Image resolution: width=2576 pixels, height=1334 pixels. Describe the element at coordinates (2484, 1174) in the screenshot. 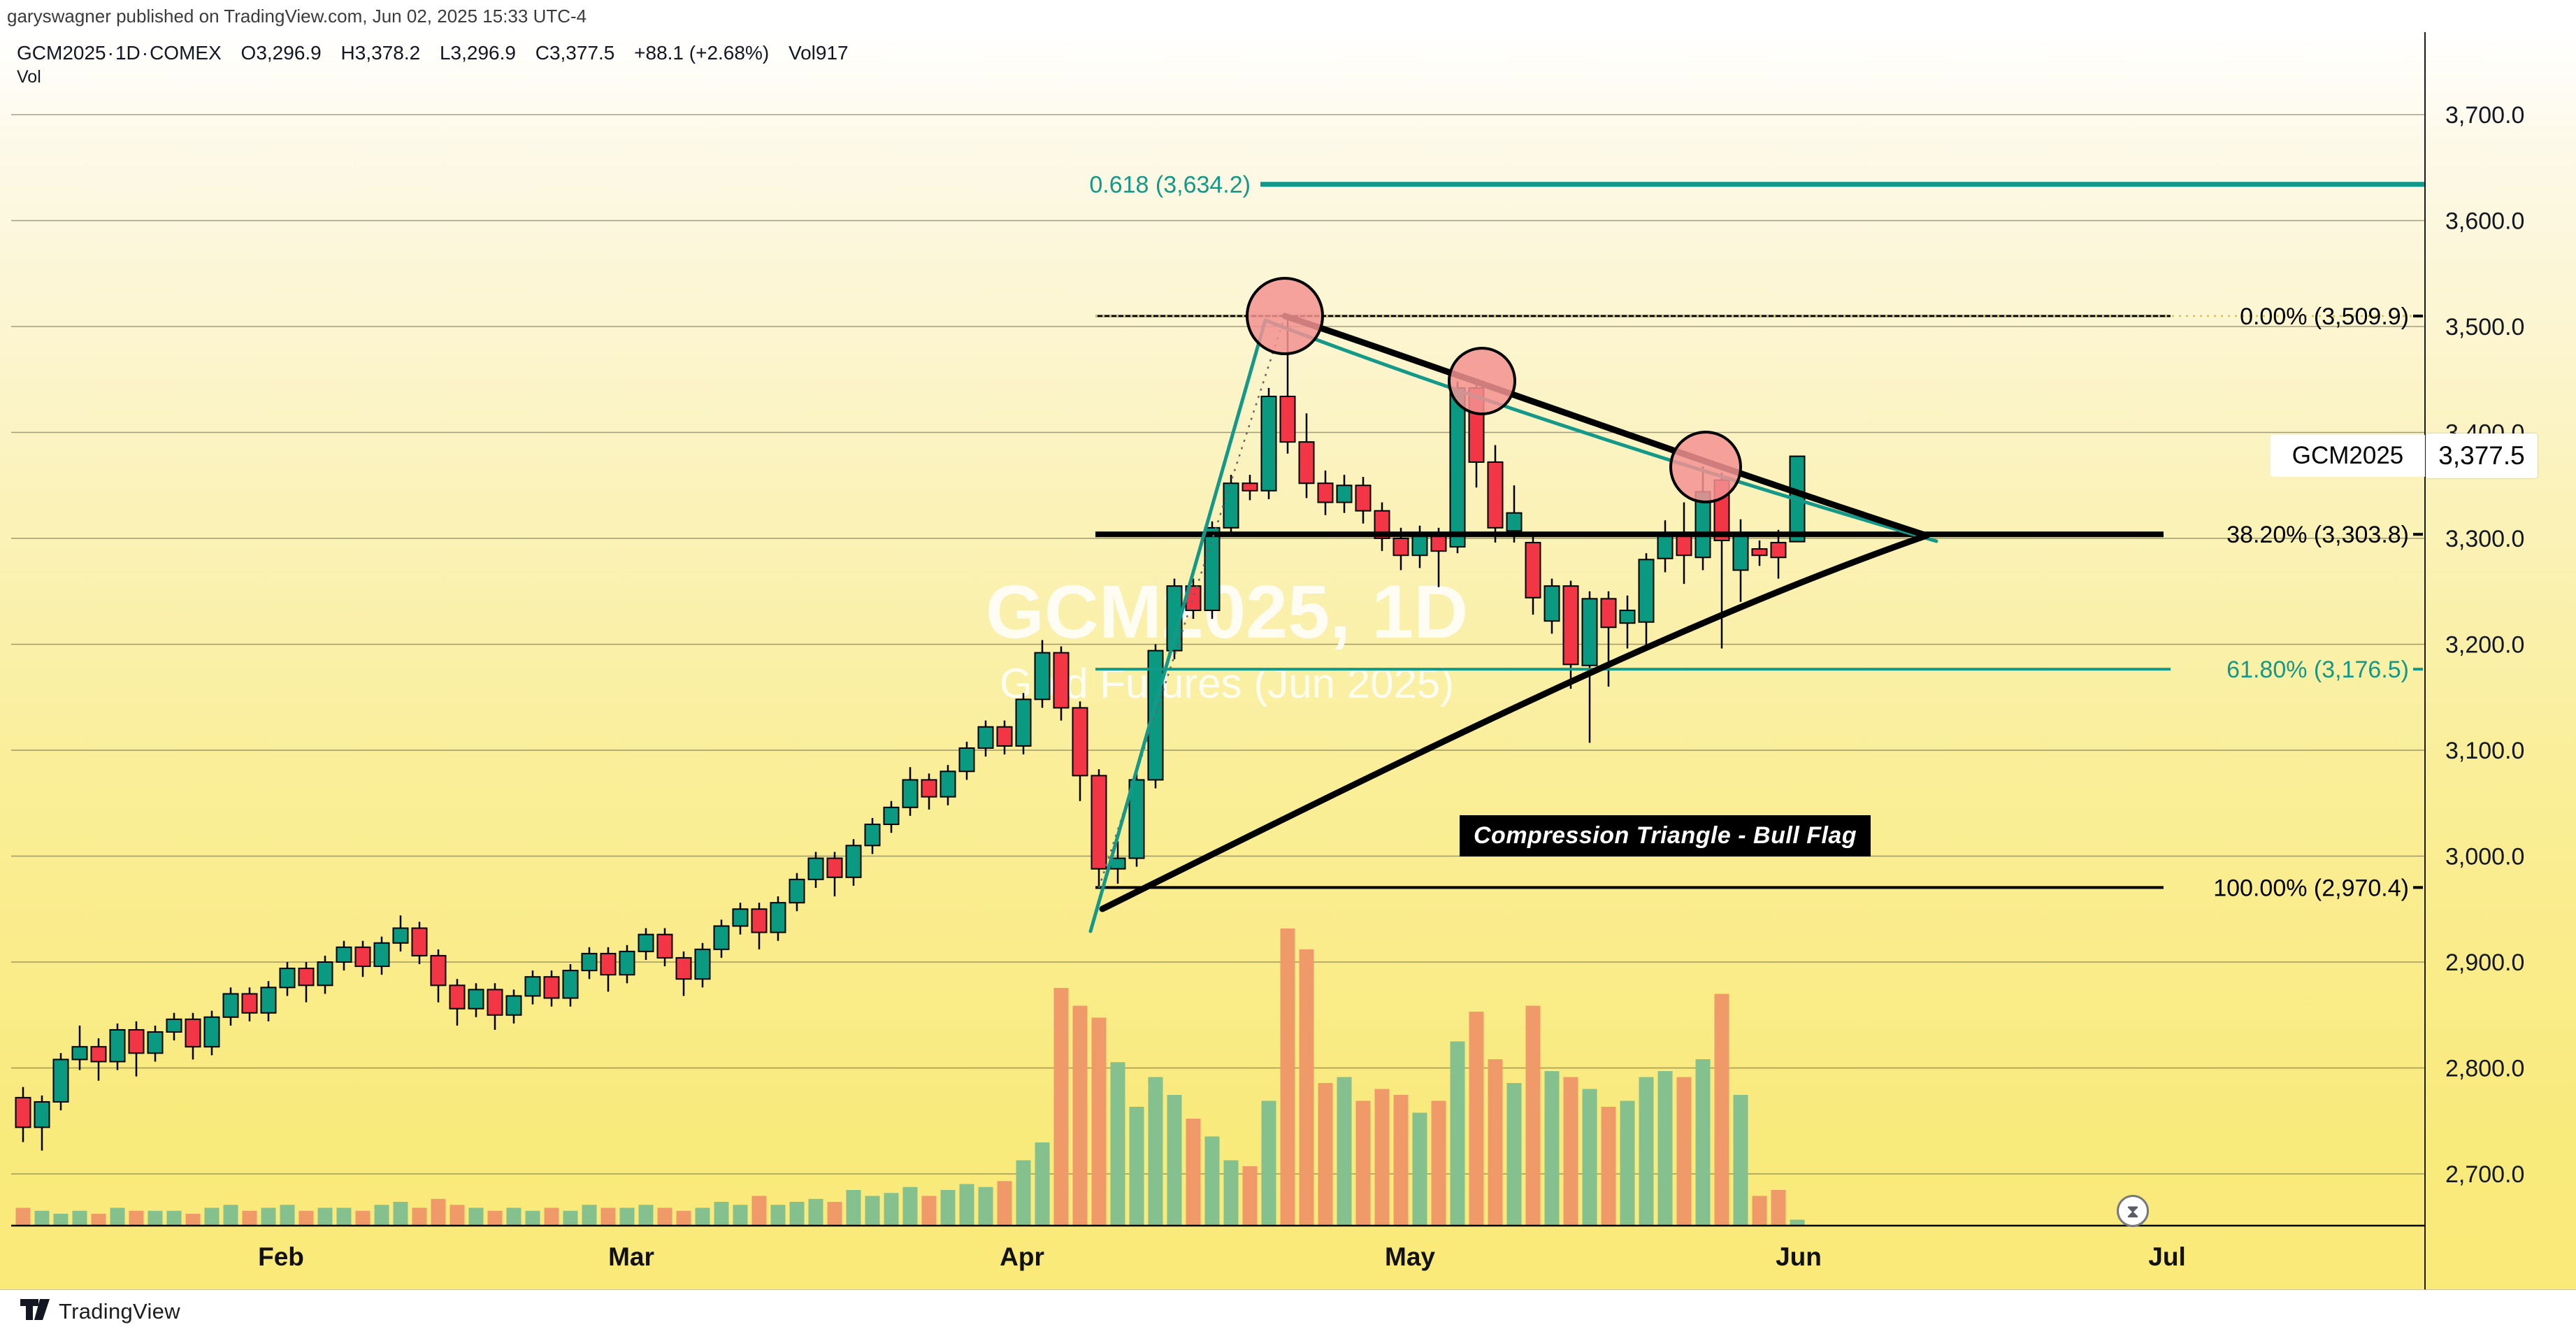

I see `price-axis-label-2,700.0: 2,700.0` at that location.